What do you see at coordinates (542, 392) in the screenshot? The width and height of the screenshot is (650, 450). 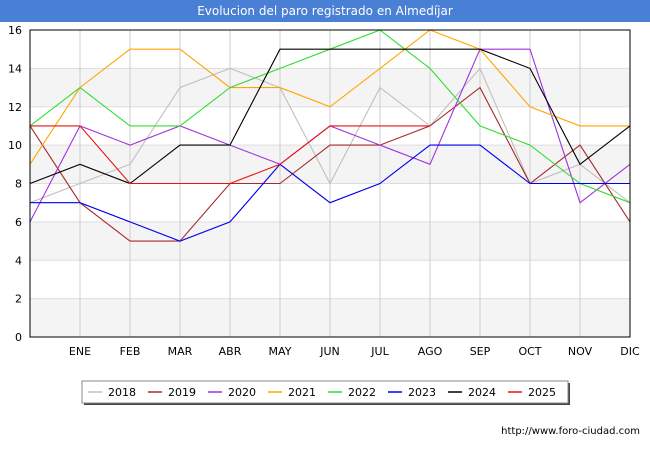 I see `legend-label-2025: 2025` at bounding box center [542, 392].